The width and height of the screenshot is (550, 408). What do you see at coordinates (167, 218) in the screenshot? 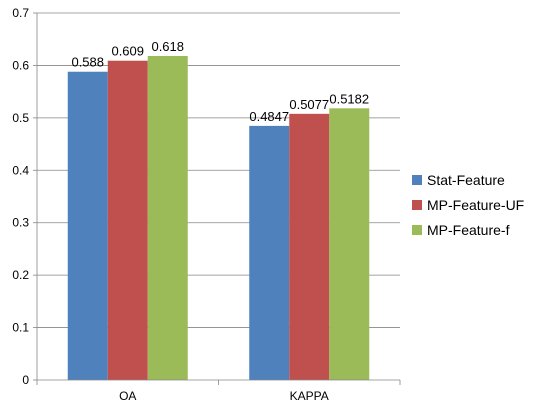
I see `bar-mp-feature-f-oa` at bounding box center [167, 218].